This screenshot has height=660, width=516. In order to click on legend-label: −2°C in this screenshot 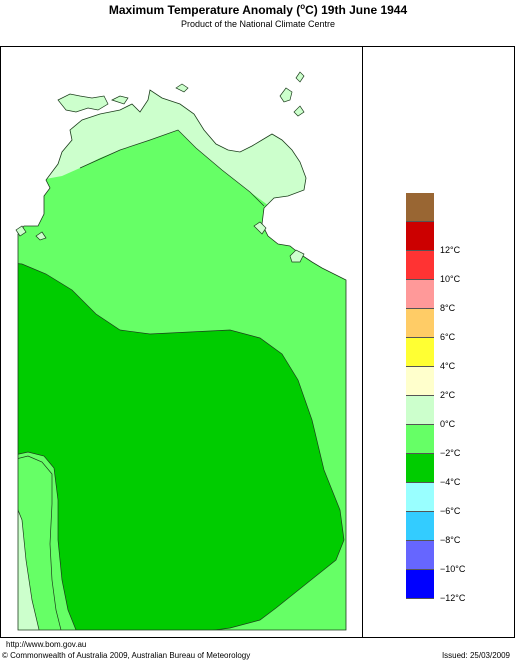, I will do `click(450, 453)`.